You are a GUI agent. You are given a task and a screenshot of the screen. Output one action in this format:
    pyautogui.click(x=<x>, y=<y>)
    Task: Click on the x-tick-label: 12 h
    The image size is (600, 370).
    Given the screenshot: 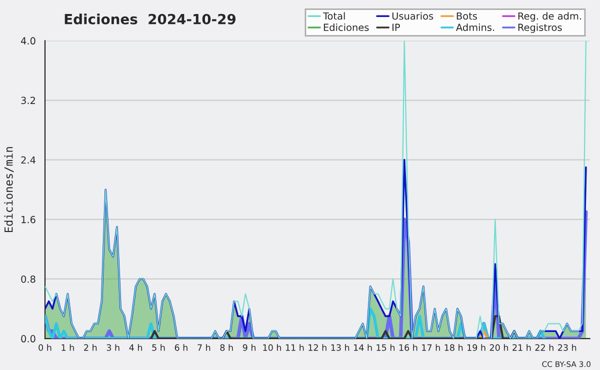 What is the action you would take?
    pyautogui.click(x=317, y=347)
    